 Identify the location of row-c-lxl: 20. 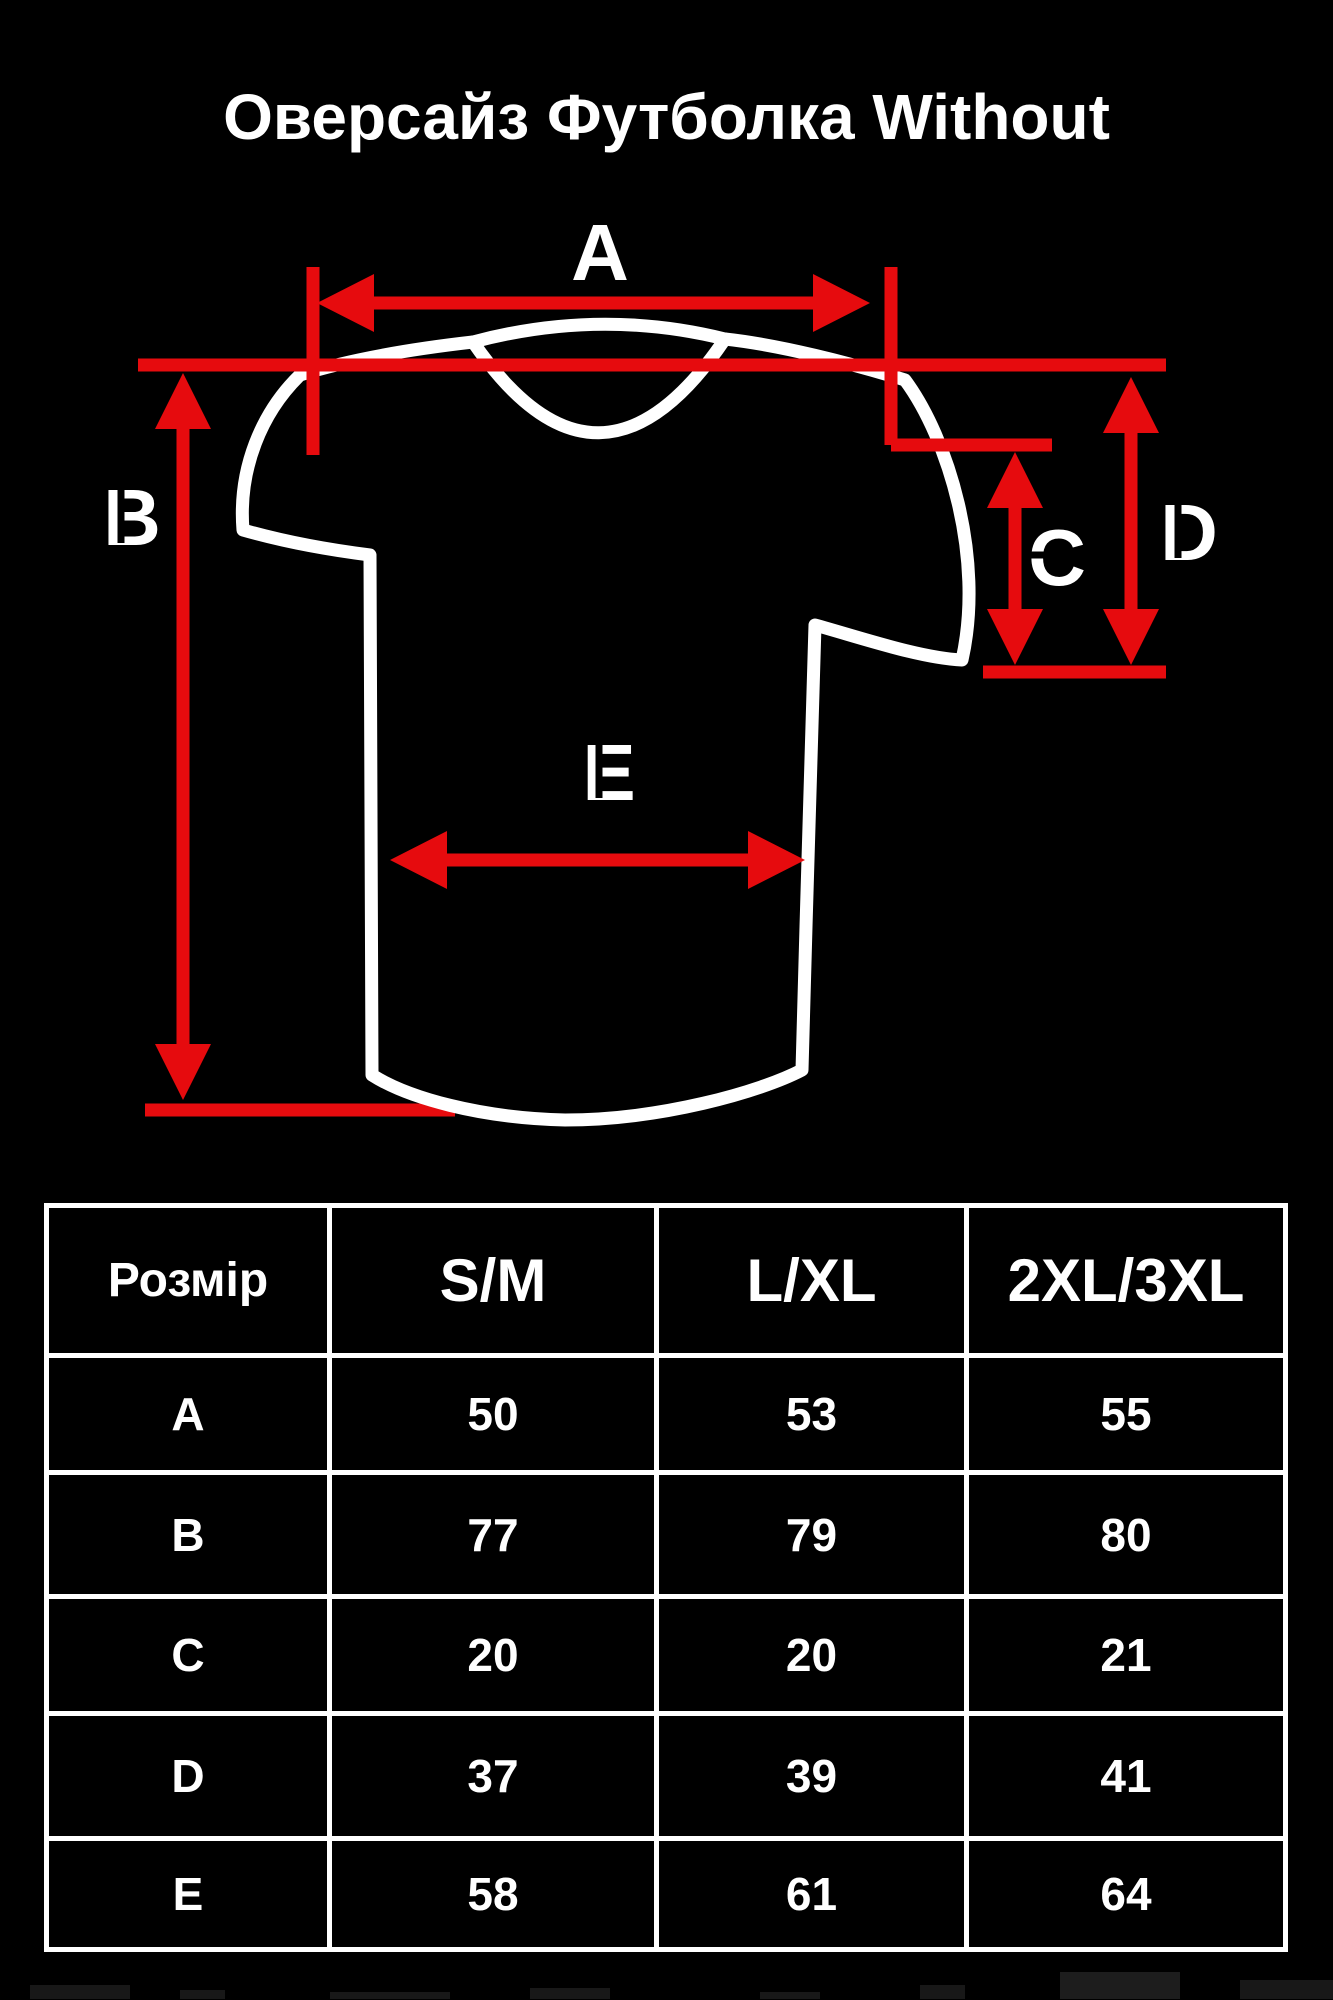
(811, 1655).